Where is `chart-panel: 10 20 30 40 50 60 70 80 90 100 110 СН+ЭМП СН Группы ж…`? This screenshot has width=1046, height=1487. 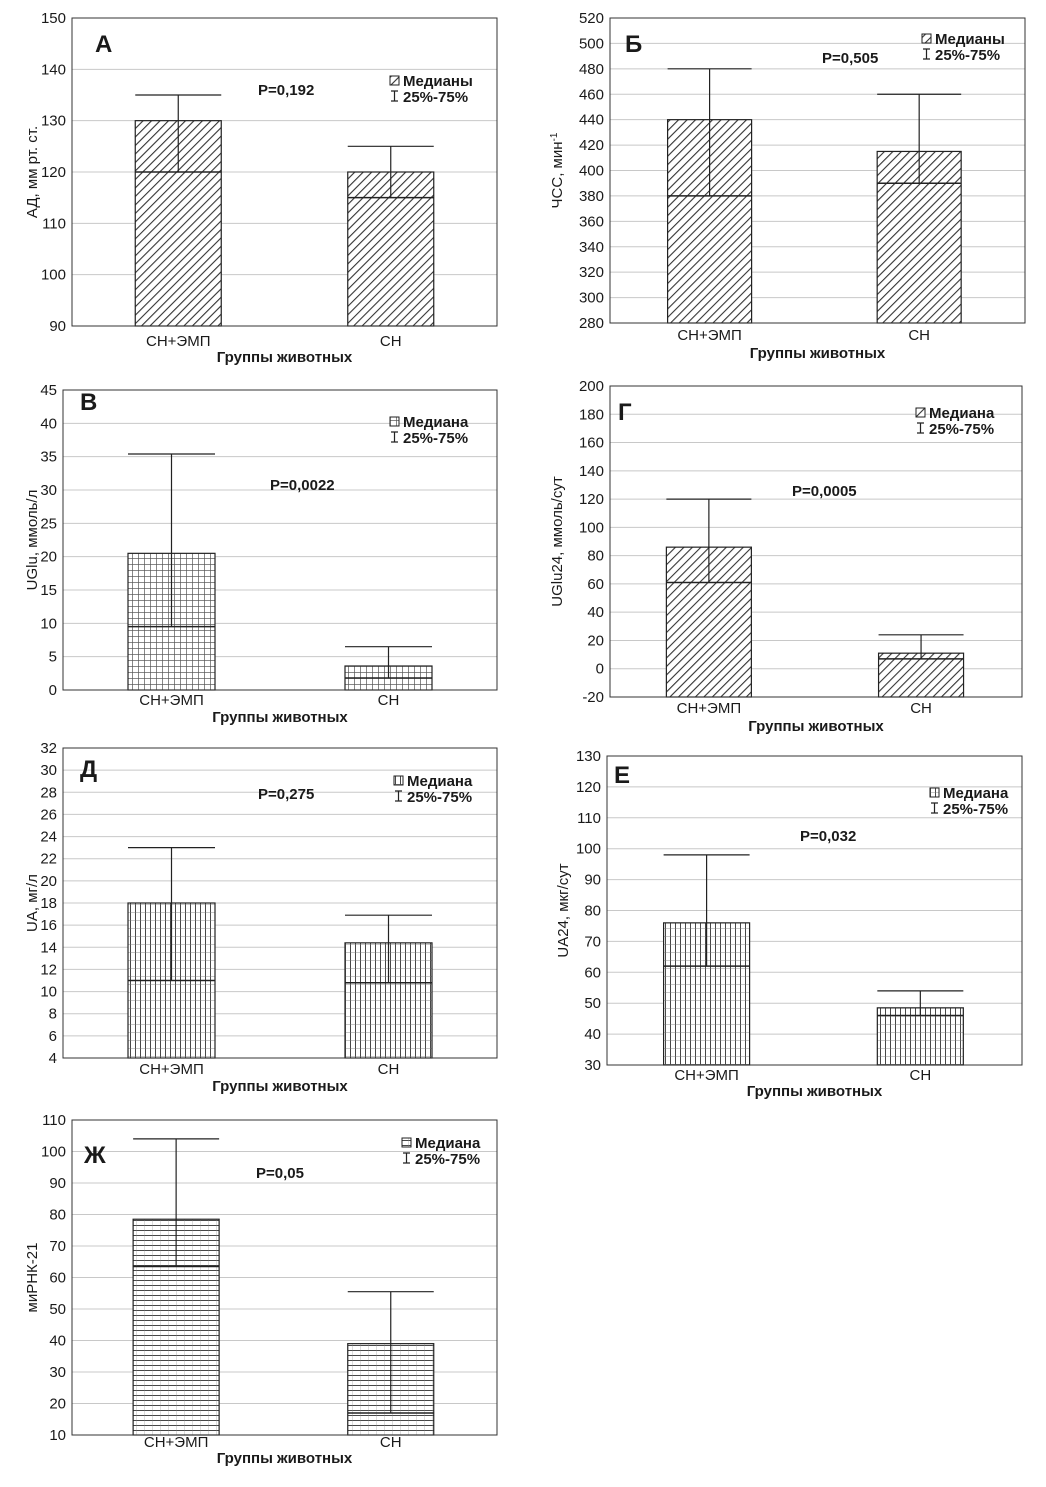 chart-panel: 10 20 30 40 50 60 70 80 90 100 110 СН+ЭМП СН Группы ж… is located at coordinates (261, 1289).